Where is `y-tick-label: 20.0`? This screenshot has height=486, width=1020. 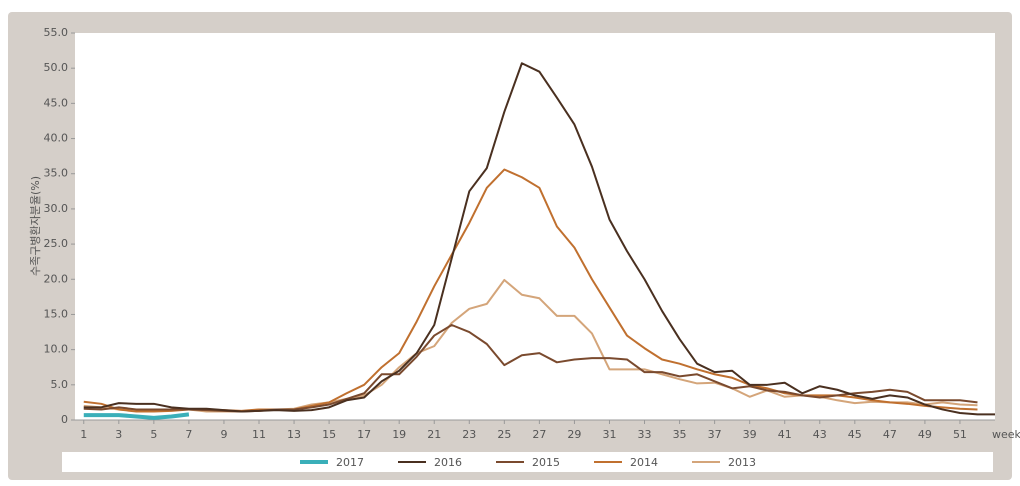 y-tick-label: 20.0 is located at coordinates (56, 278).